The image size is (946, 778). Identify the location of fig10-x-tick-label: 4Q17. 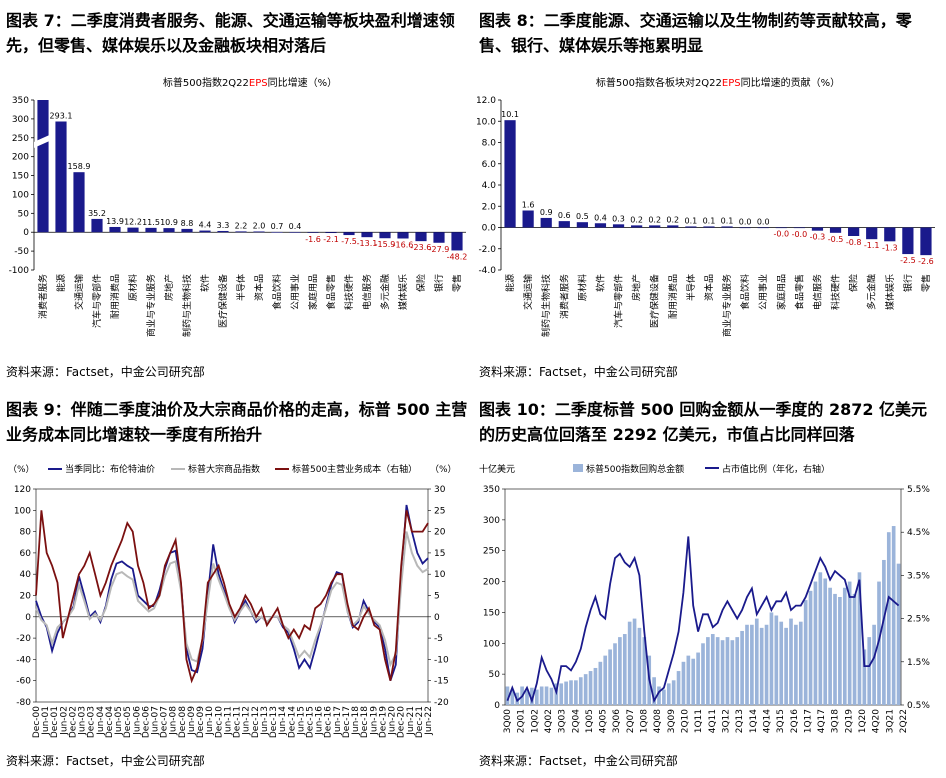
(822, 721).